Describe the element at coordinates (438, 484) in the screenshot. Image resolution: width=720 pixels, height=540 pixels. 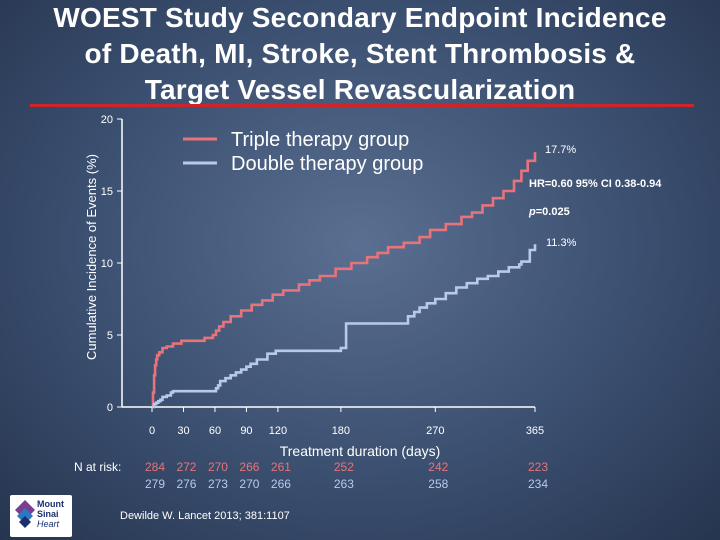
I see `n-at-risk-double-value: 258` at that location.